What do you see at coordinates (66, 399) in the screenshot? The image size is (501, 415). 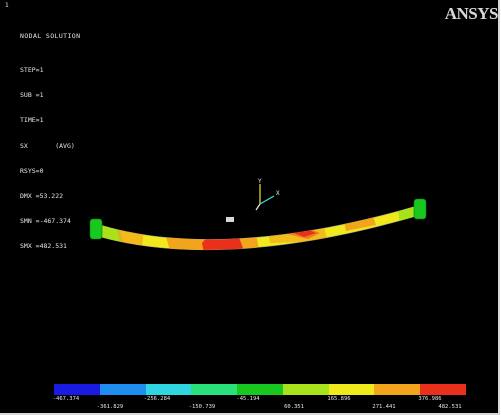 I see `legend-label-upper: -467.374` at bounding box center [66, 399].